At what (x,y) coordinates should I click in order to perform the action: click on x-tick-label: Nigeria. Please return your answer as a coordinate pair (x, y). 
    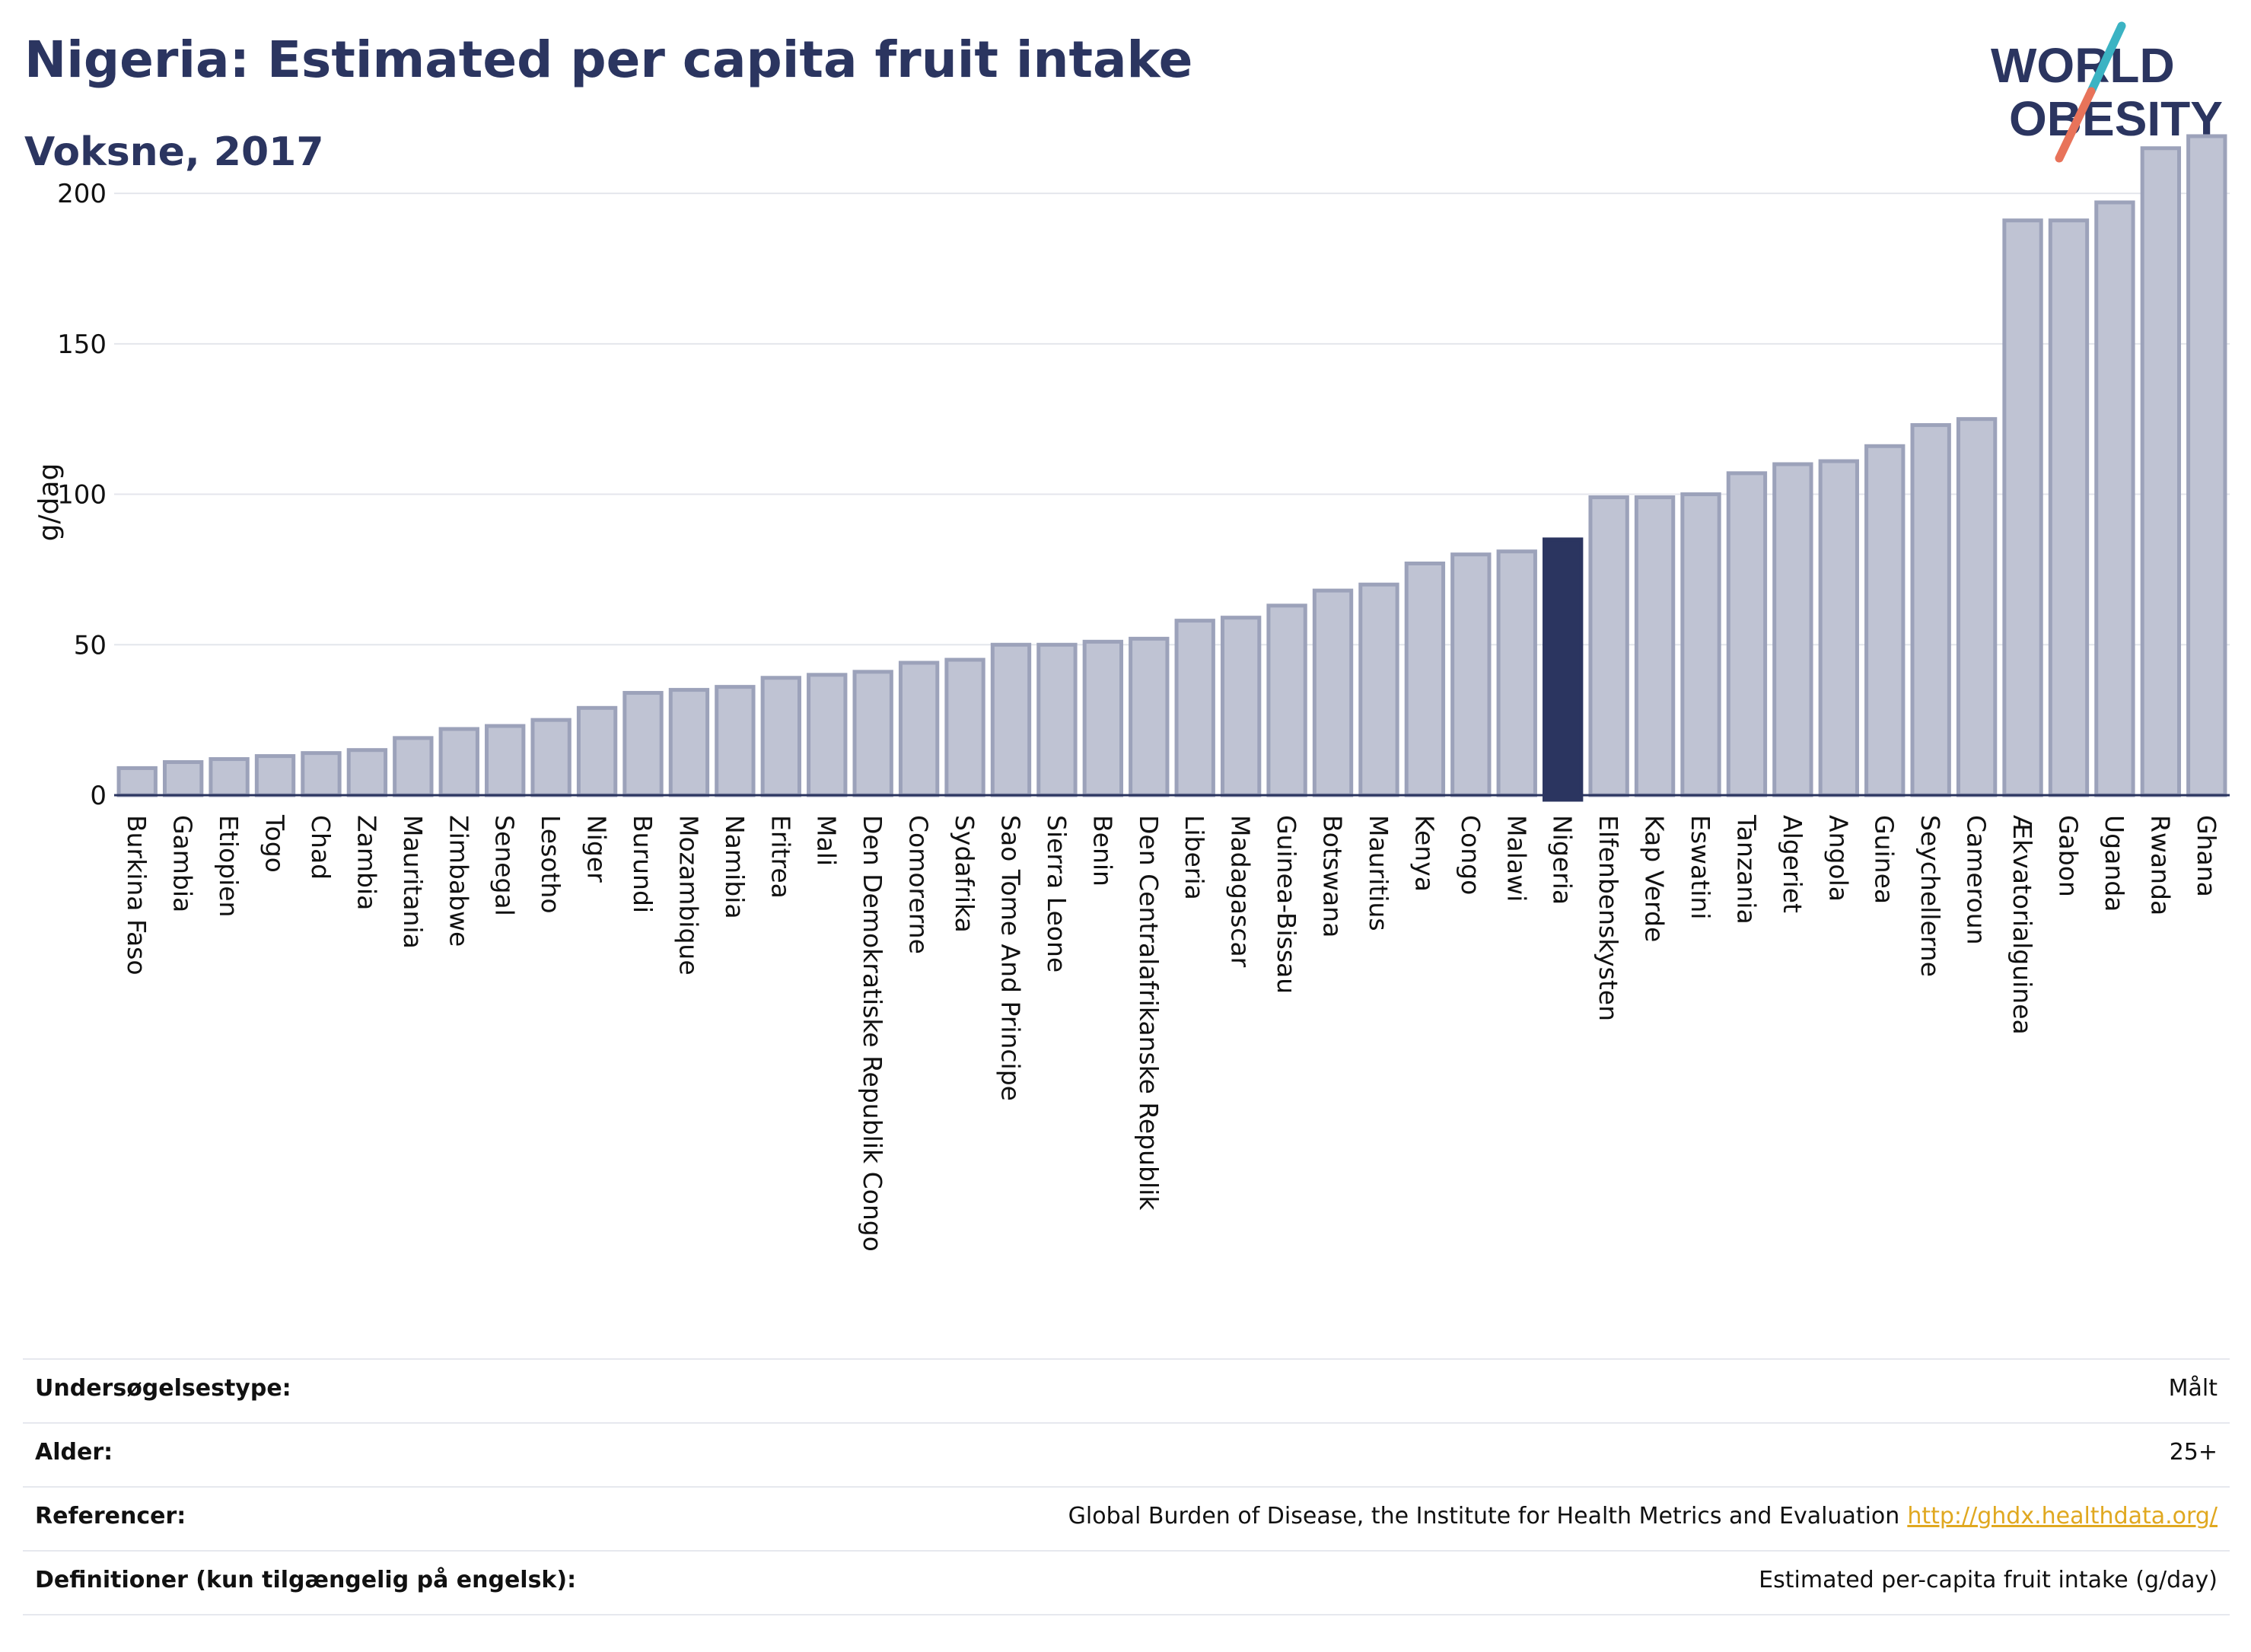
    Looking at the image, I should click on (1563, 860).